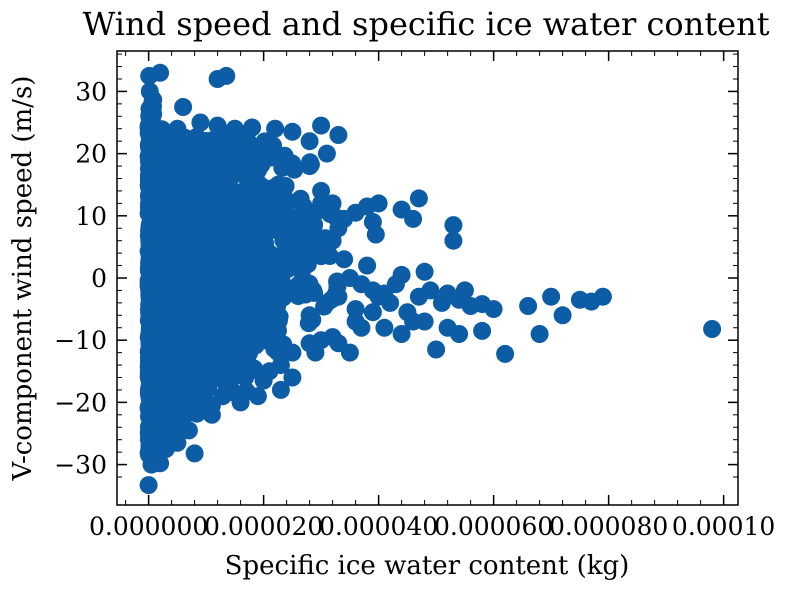  What do you see at coordinates (80, 402) in the screenshot?
I see `y-tick-label: −20` at bounding box center [80, 402].